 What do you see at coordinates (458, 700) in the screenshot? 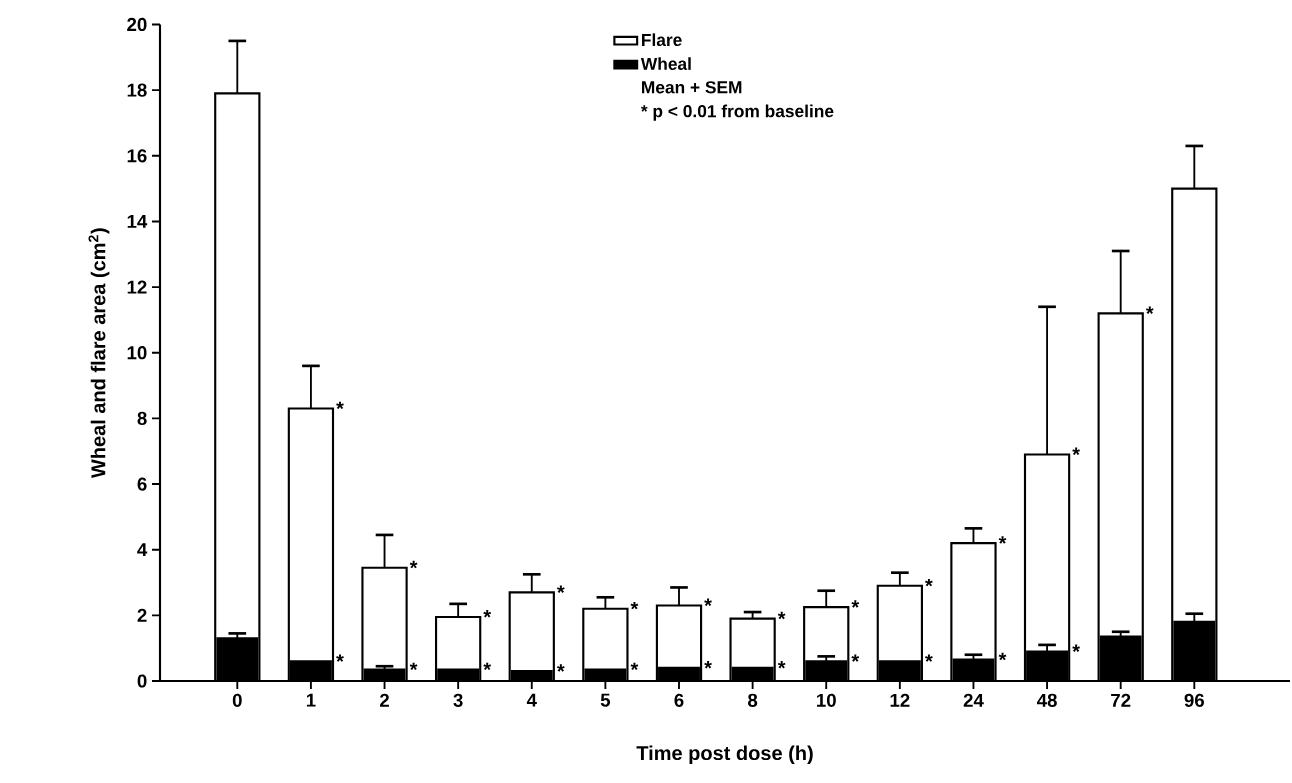
I see `x-tick-label: 3` at bounding box center [458, 700].